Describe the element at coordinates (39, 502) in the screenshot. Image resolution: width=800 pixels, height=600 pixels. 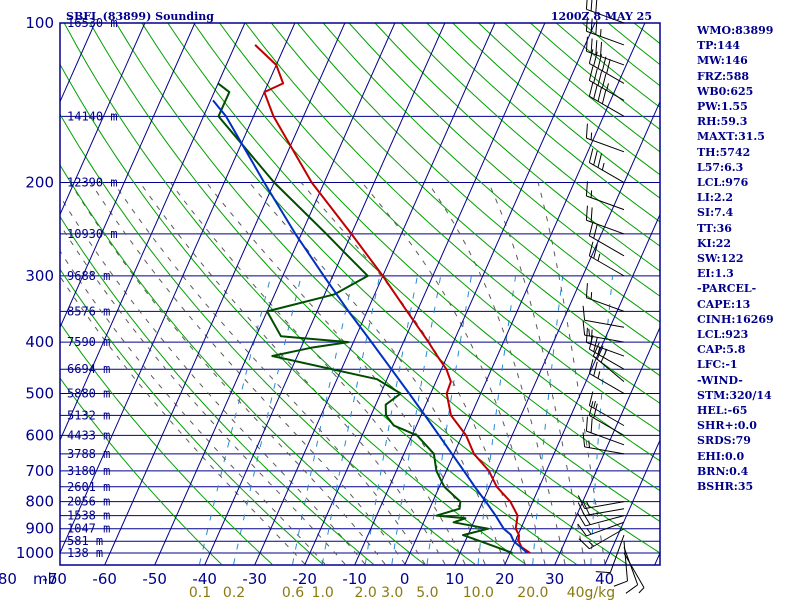
I see `pressure-tick-label: 800` at that location.